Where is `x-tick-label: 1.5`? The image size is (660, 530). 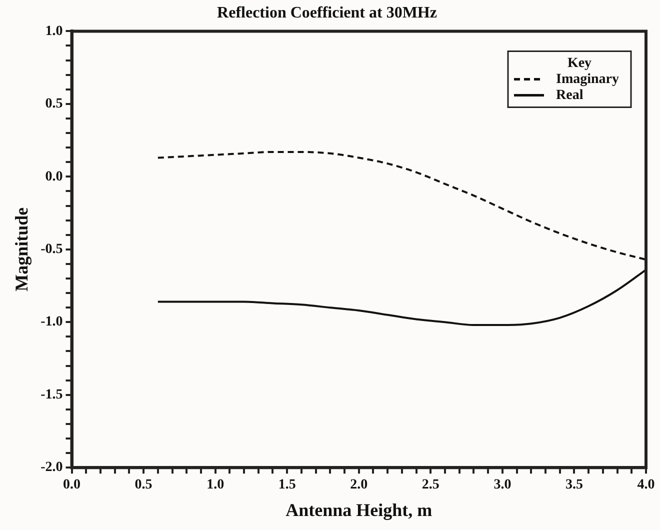
x-tick-label: 1.5 is located at coordinates (287, 485).